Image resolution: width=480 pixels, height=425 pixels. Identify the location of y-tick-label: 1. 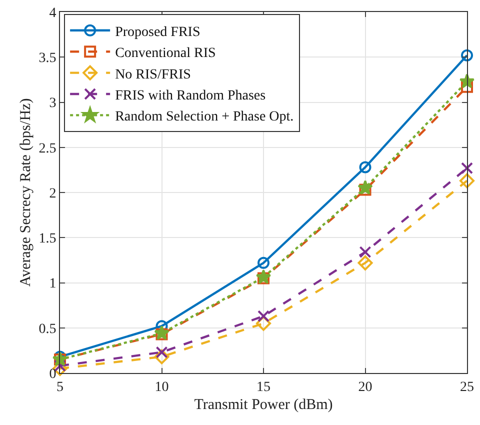
(52, 284).